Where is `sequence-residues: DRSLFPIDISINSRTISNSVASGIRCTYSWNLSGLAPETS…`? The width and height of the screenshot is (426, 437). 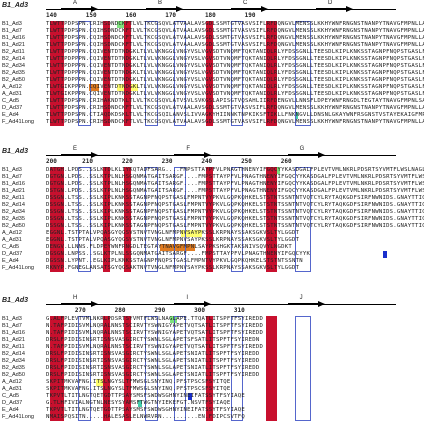
sequence-residues: DRSLFPIDISINSRTISNSVASGIRCTYSWNLSGLAPETS… is located at coordinates (153, 361).